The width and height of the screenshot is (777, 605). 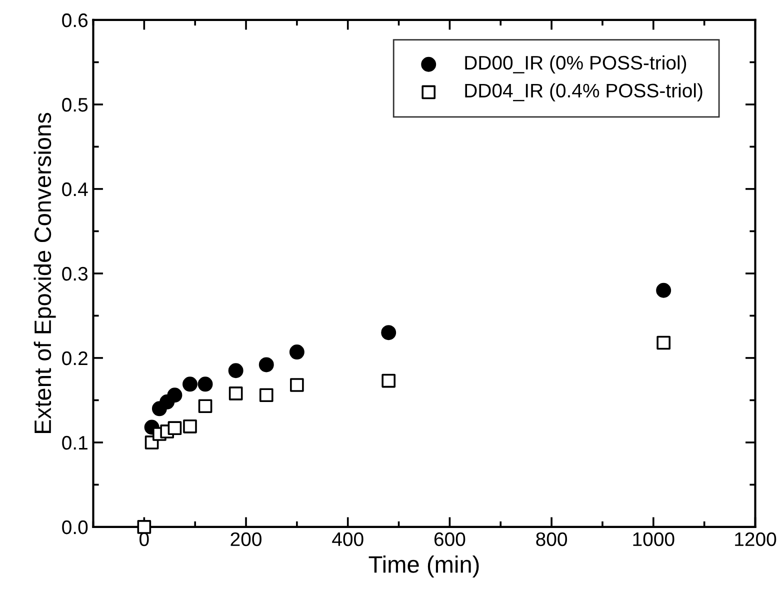 What do you see at coordinates (75, 358) in the screenshot?
I see `y-tick-label: 0.2` at bounding box center [75, 358].